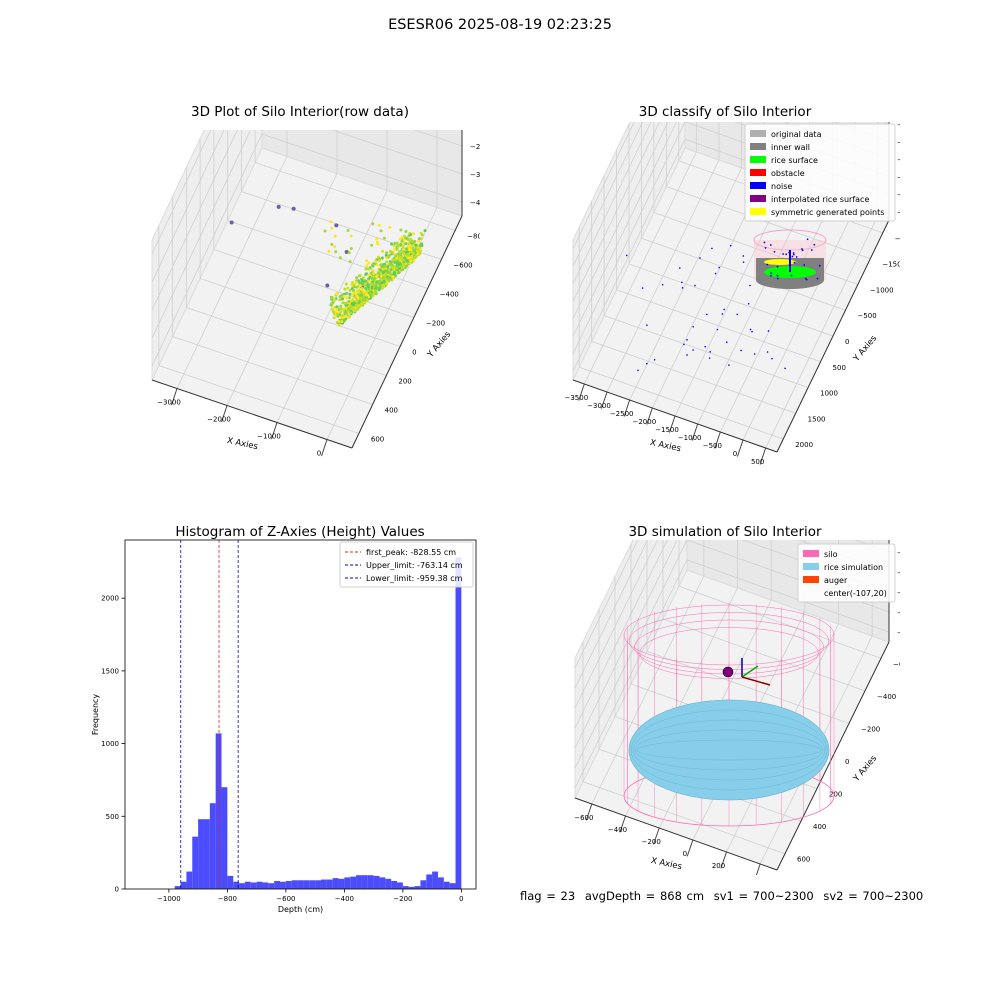 The width and height of the screenshot is (1000, 1000). I want to click on p4-xtick-label: 400, so click(751, 874).